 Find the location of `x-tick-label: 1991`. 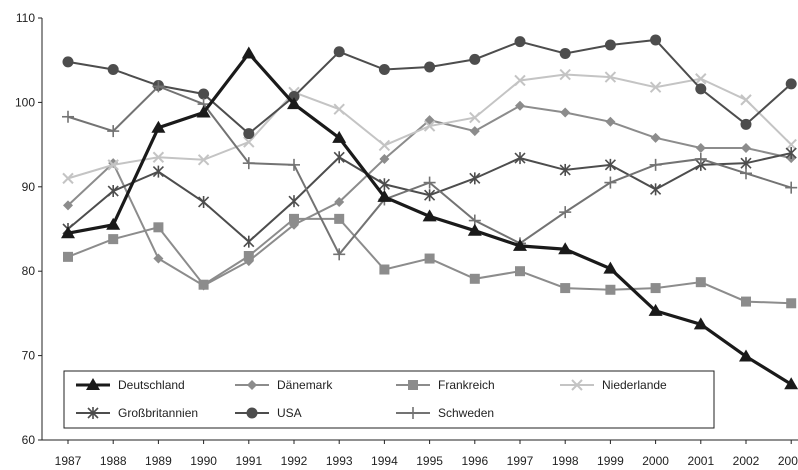

x-tick-label: 1991 is located at coordinates (248, 461).